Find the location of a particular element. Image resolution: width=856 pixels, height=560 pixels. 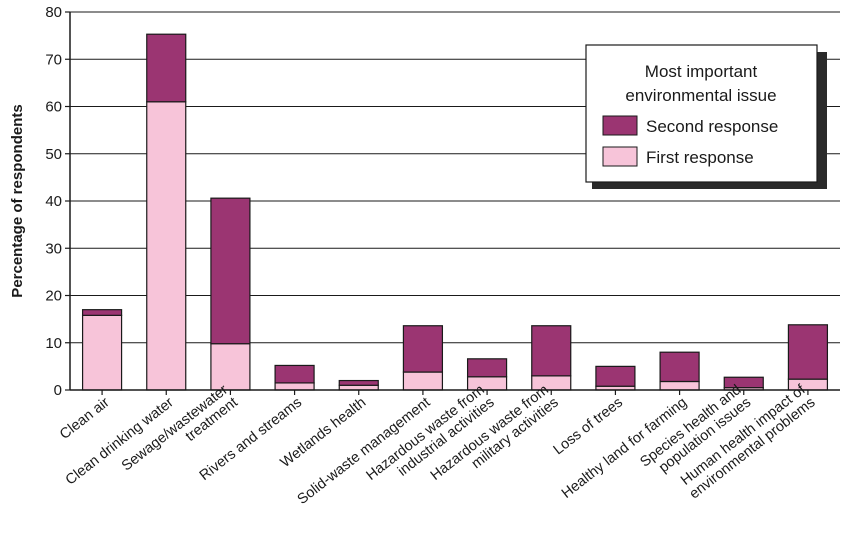

legend-label-second-response: Second response is located at coordinates (712, 126).